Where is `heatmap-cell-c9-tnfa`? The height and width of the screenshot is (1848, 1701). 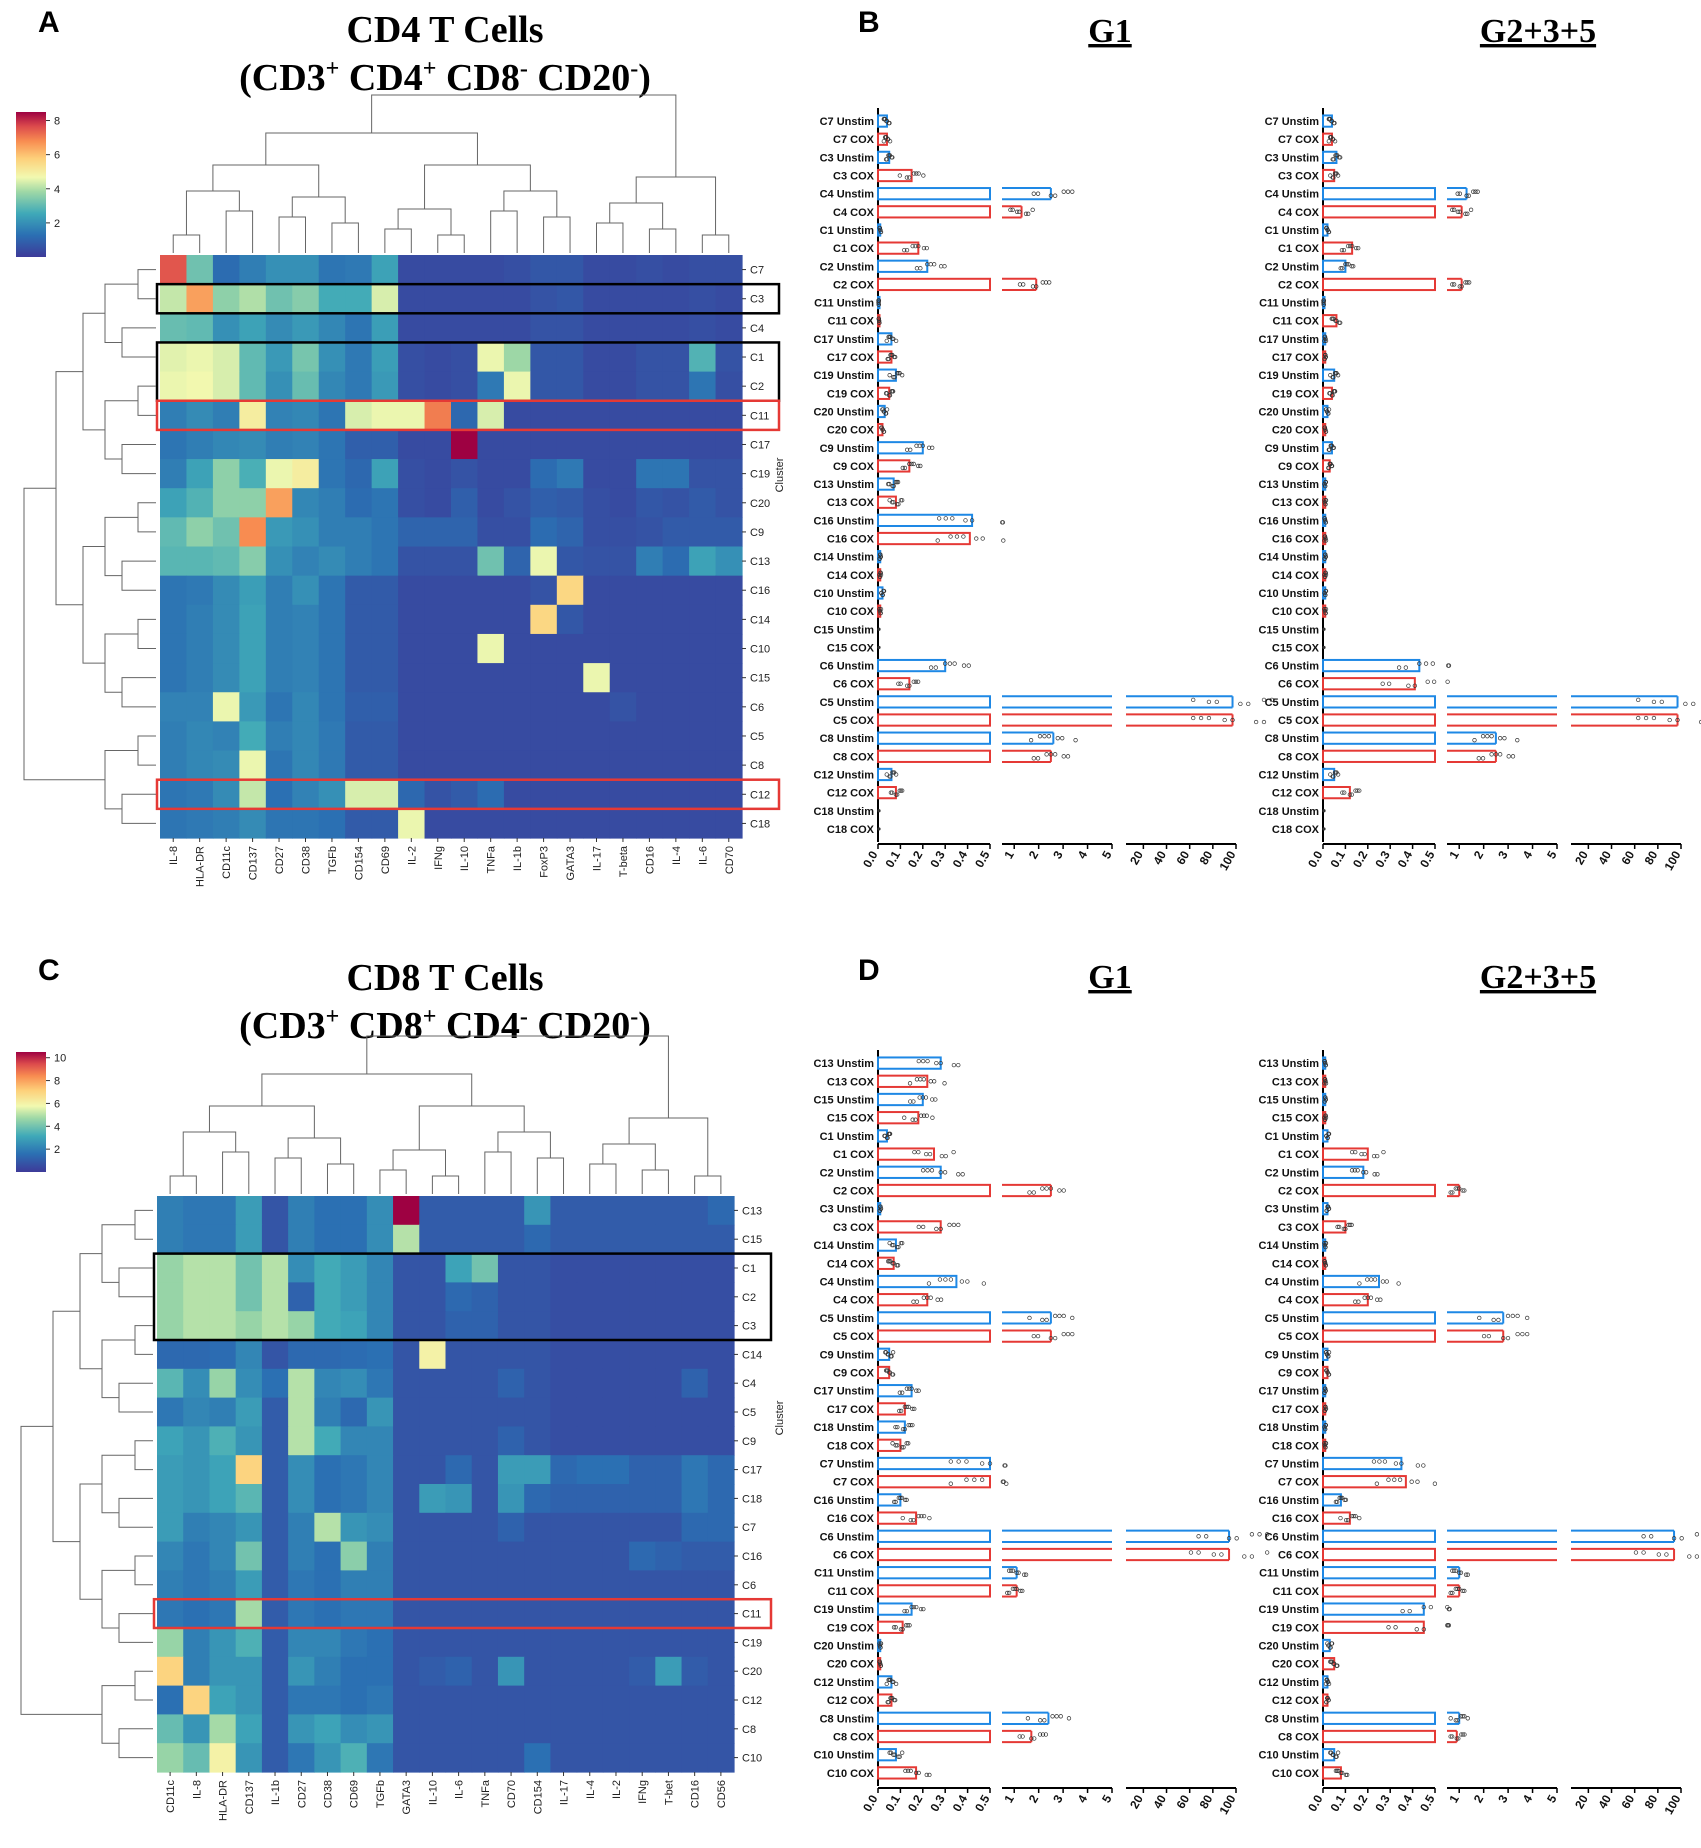 heatmap-cell-c9-tnfa is located at coordinates (491, 532).